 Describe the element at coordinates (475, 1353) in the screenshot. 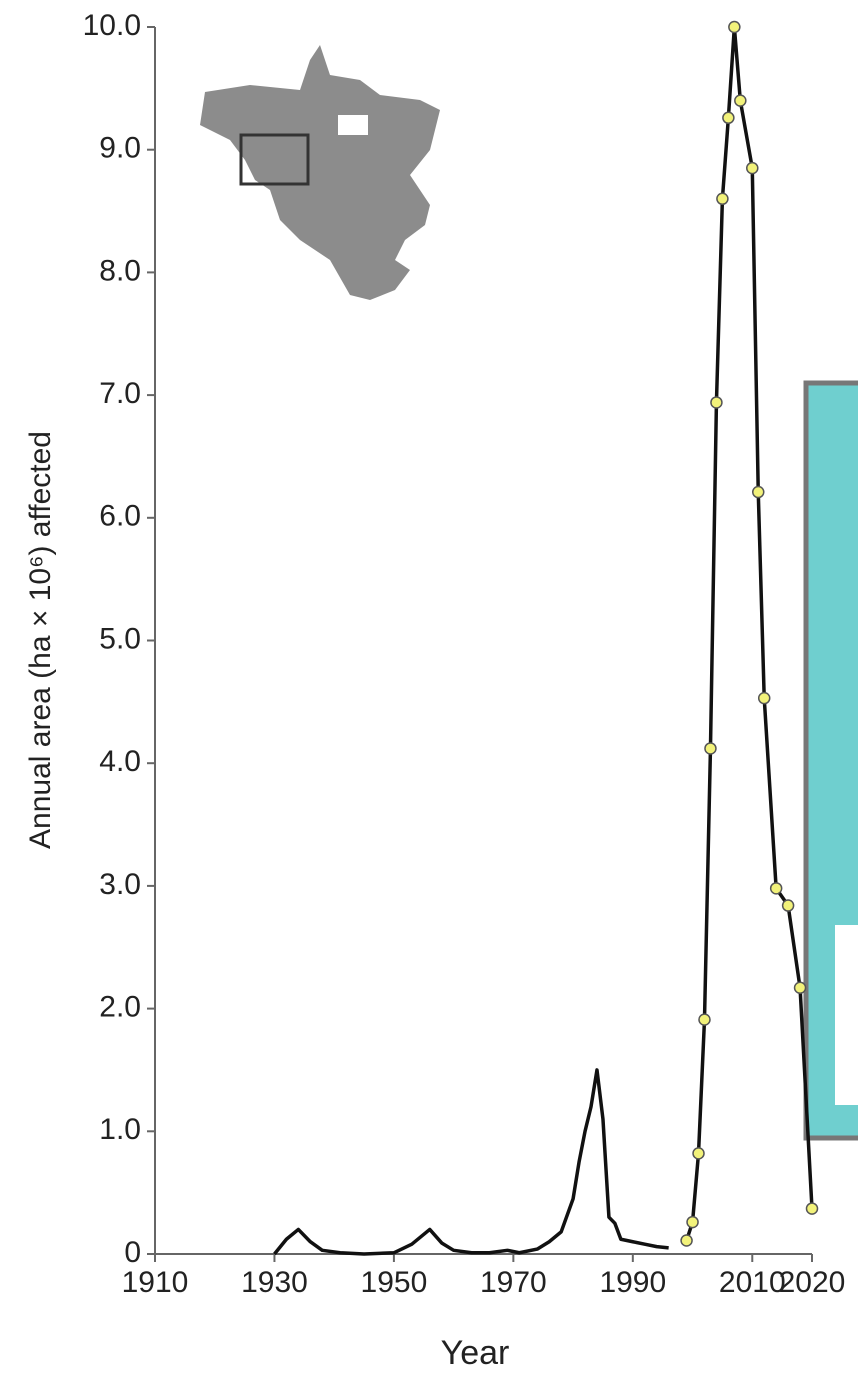

I see `x-axis-label: Year` at that location.